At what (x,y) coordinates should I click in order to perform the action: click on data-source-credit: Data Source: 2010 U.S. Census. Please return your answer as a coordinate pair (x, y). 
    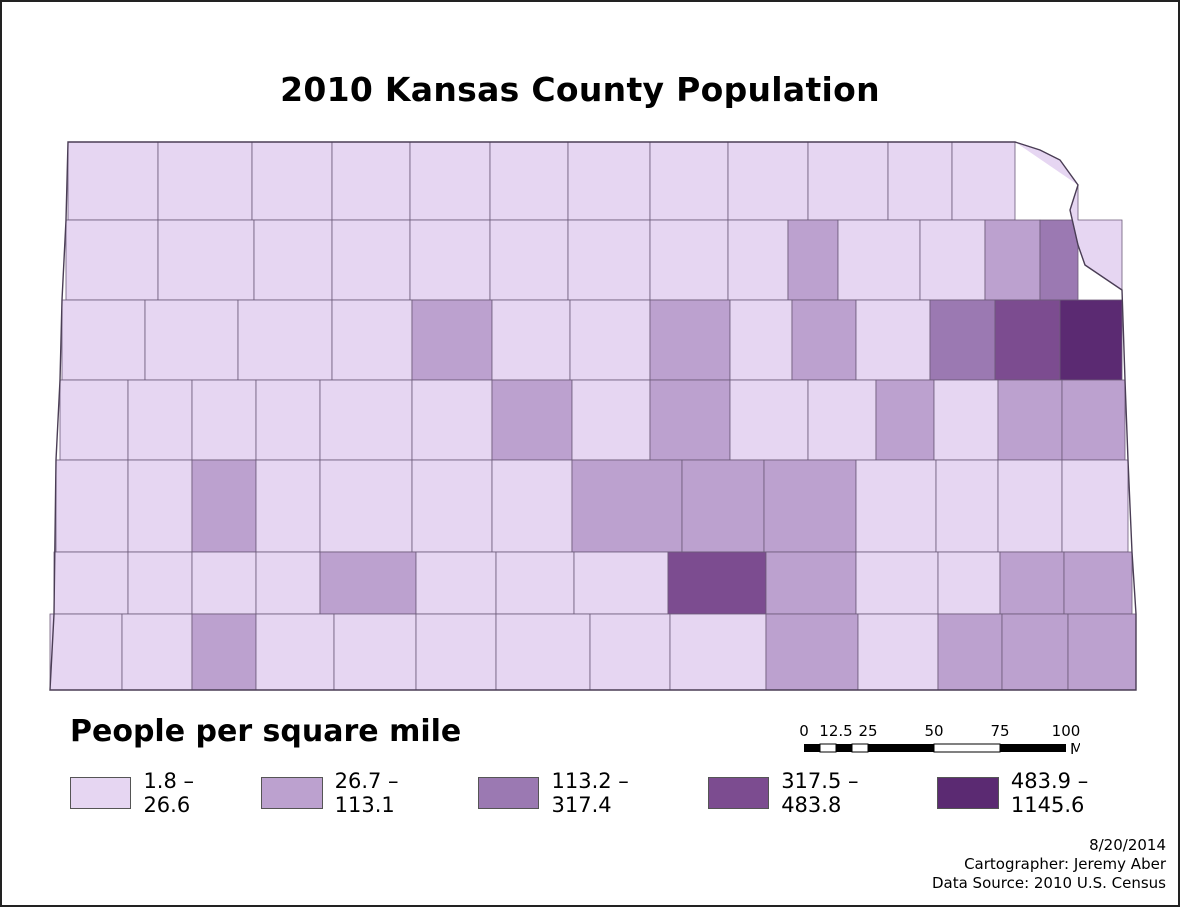
    Looking at the image, I should click on (1048, 883).